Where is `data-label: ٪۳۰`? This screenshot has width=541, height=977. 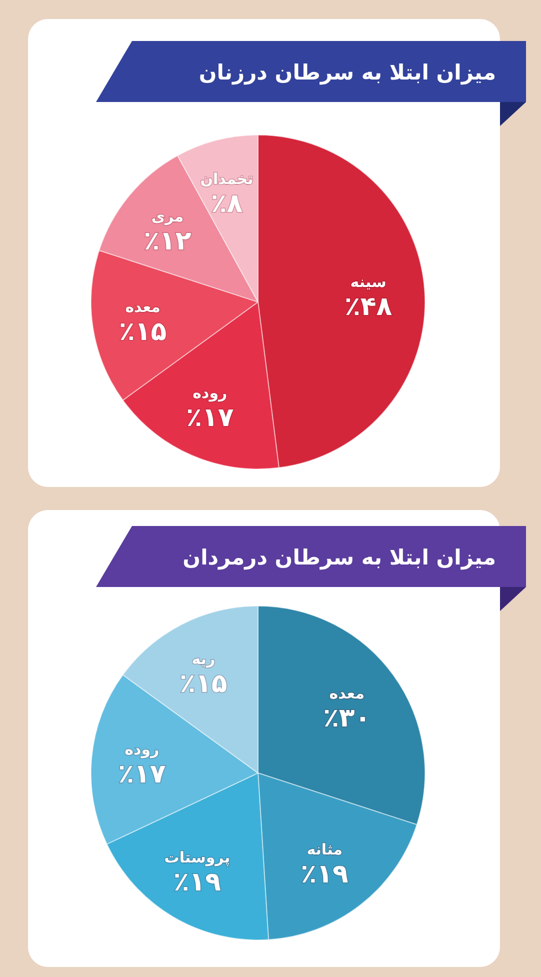 data-label: ٪۳۰ is located at coordinates (347, 718).